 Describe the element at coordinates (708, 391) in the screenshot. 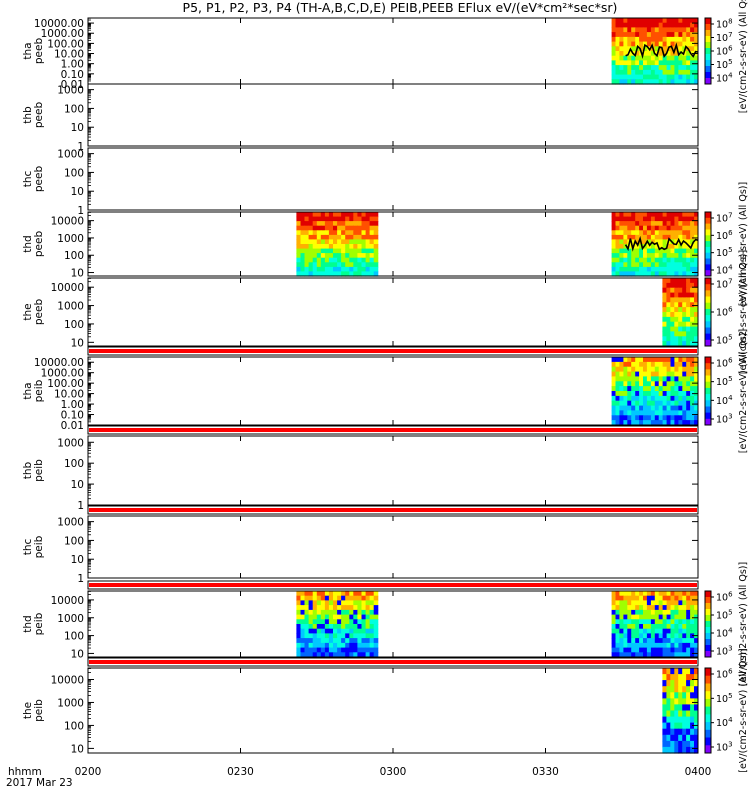

I see `colorbar-frame` at that location.